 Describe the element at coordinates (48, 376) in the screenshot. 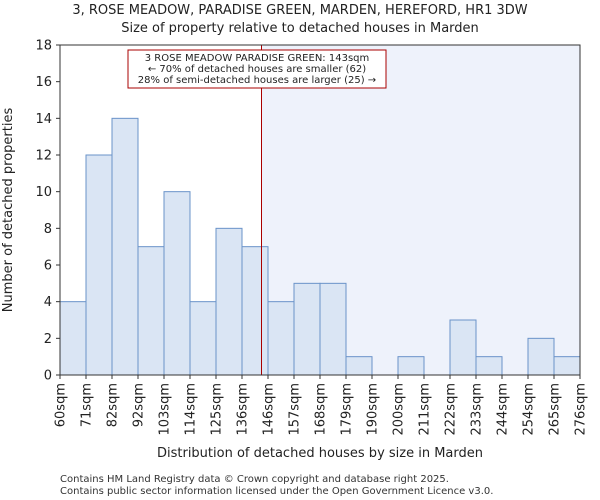

I see `y-tick-label: 0` at that location.